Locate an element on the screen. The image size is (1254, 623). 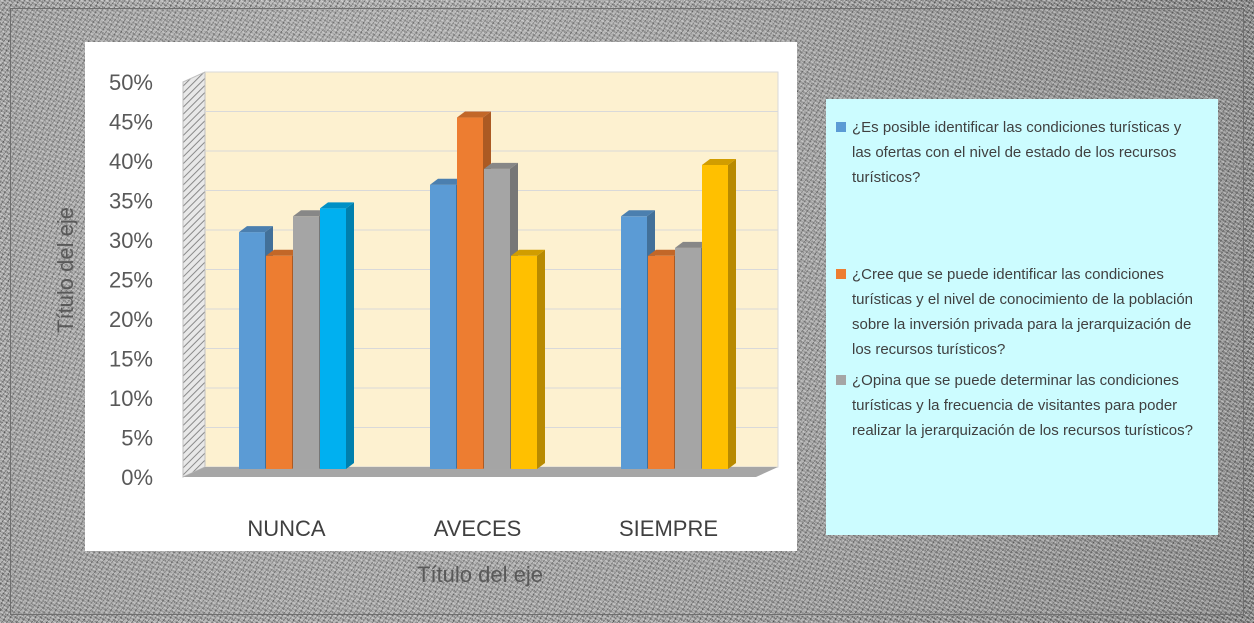
y-tick-label: 45% is located at coordinates (131, 122).